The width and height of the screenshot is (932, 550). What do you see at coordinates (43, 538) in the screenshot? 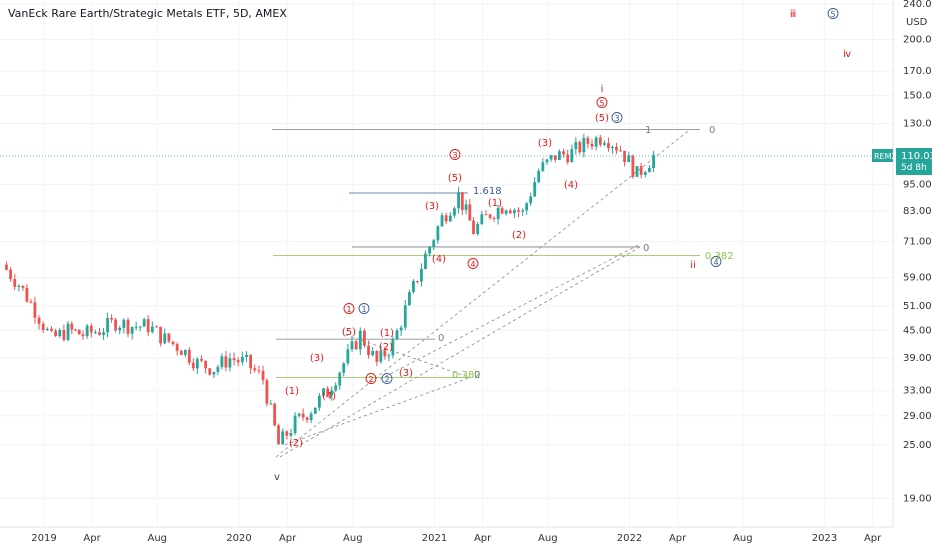
I see `time-tick-label: 2019` at bounding box center [43, 538].